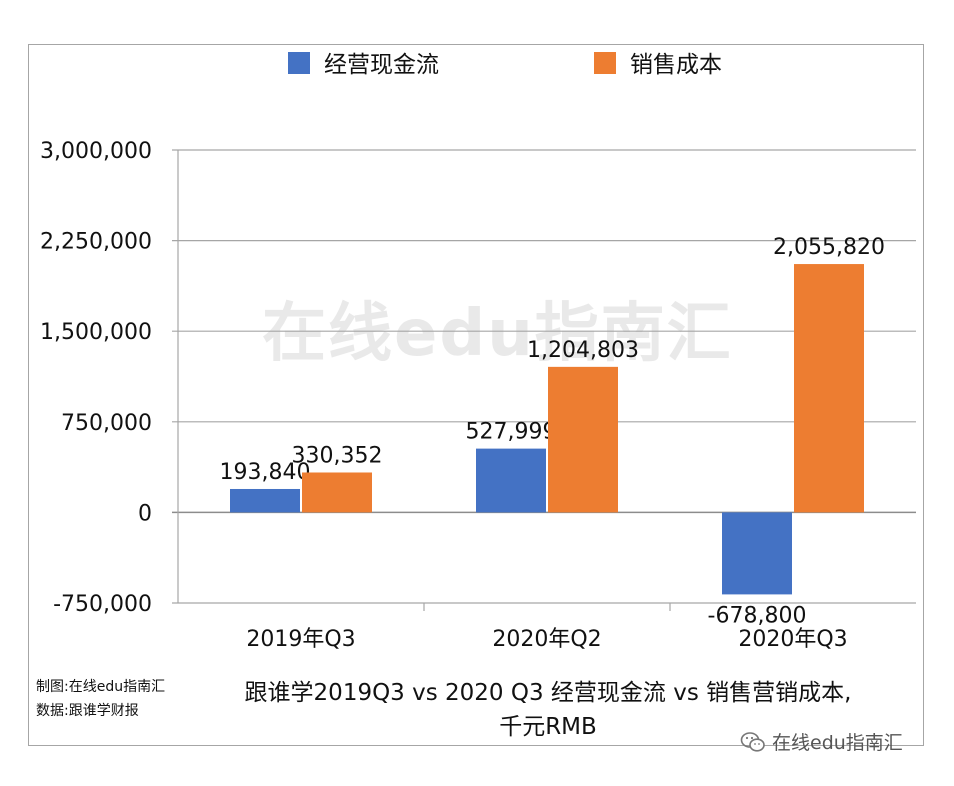 This screenshot has height=786, width=954. What do you see at coordinates (757, 615) in the screenshot?
I see `data-label: -678,800` at bounding box center [757, 615].